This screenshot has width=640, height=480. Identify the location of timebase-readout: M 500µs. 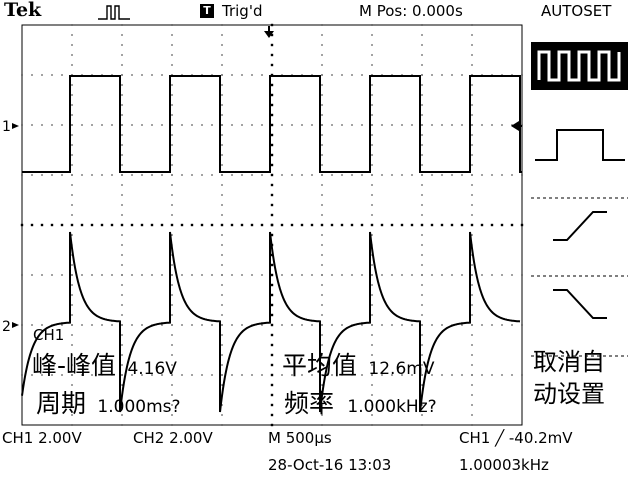
(300, 438).